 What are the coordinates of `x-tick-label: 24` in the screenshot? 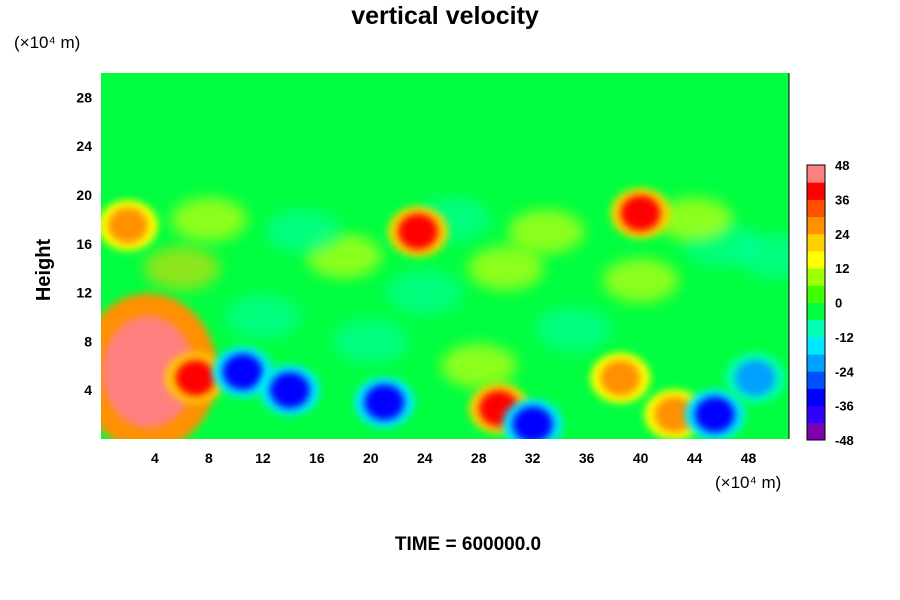 It's located at (425, 458).